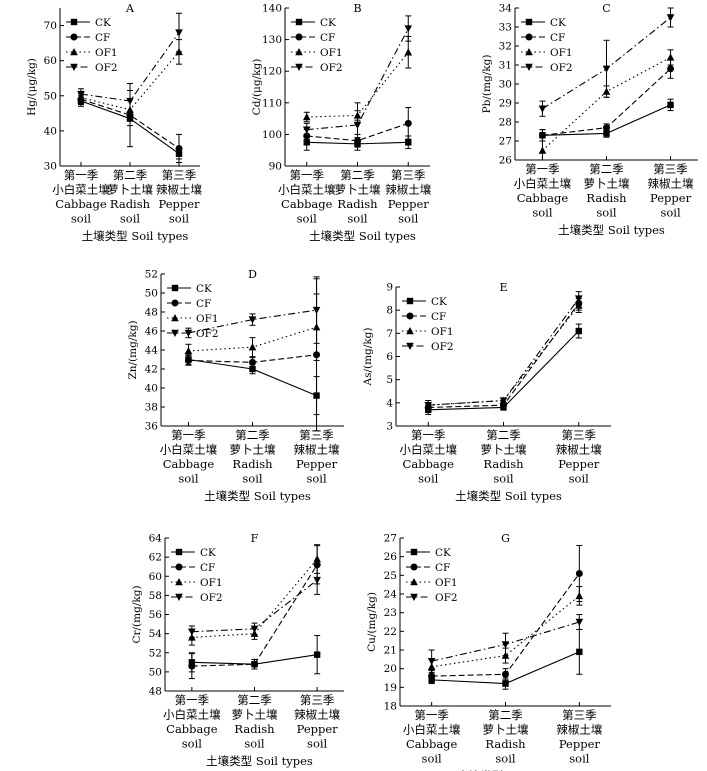 This screenshot has width=707, height=771. I want to click on x-category-label: 萝卜土壤, so click(504, 450).